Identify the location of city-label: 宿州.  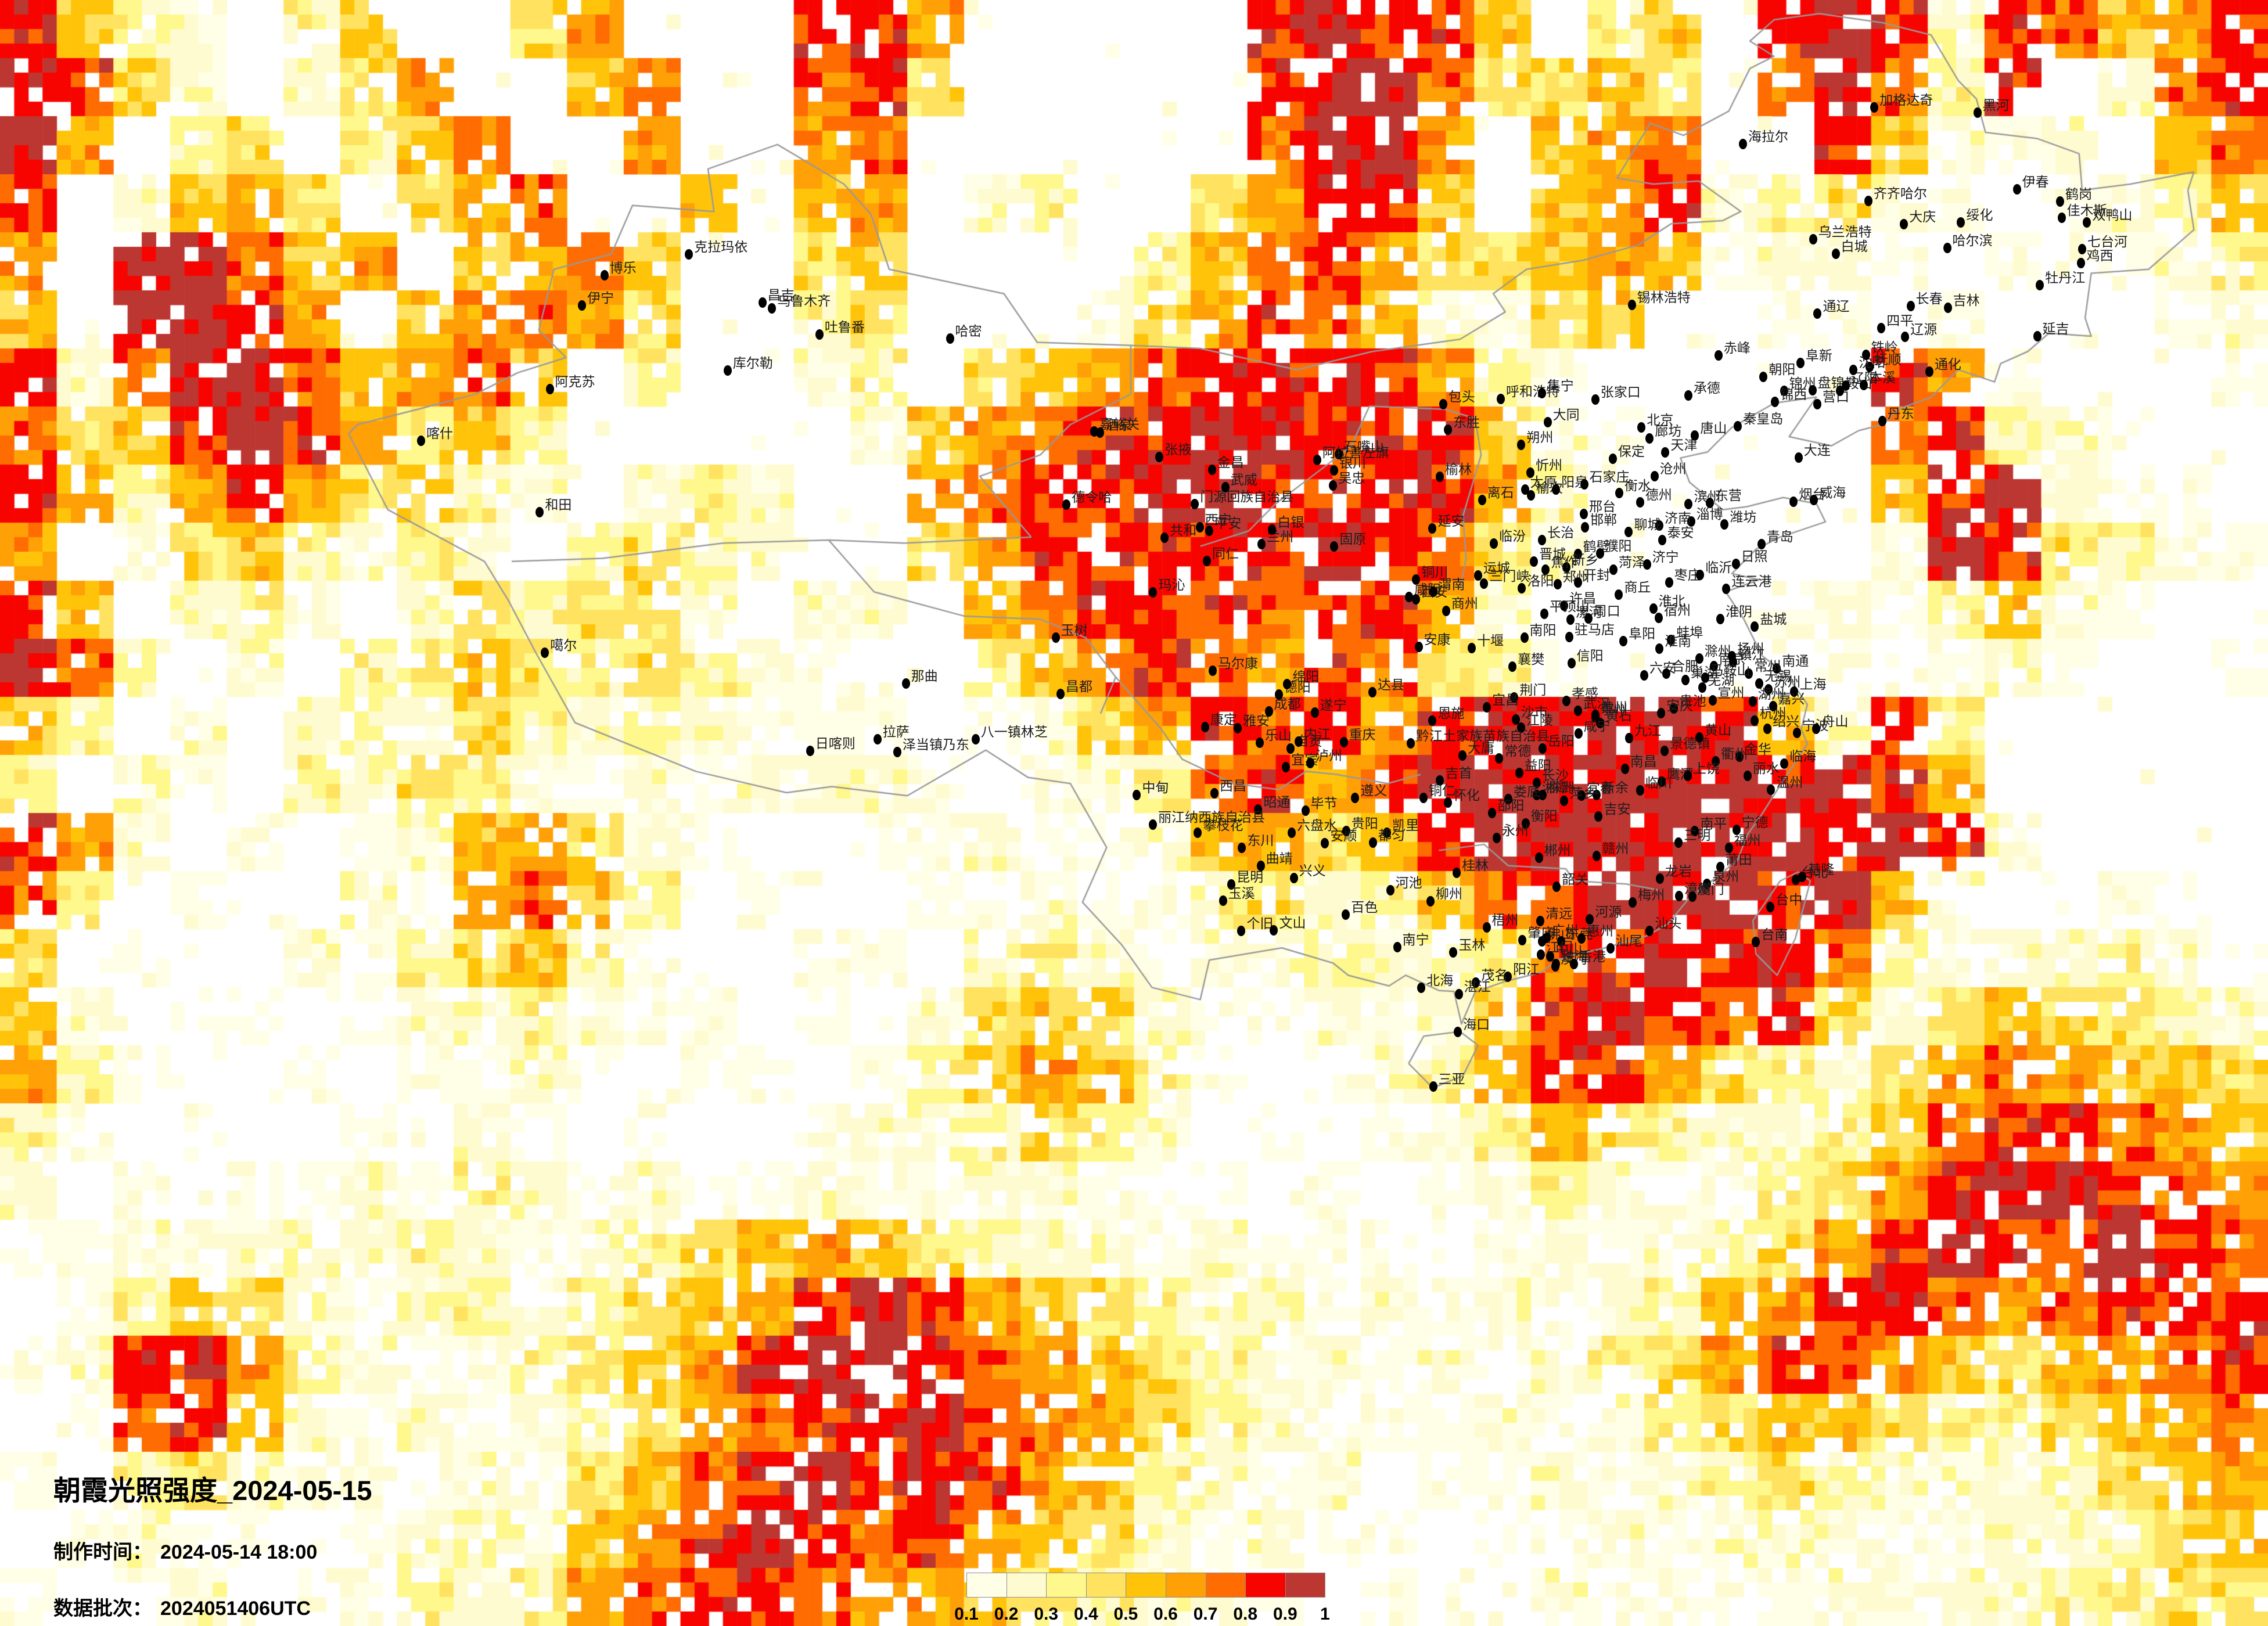
(1677, 610).